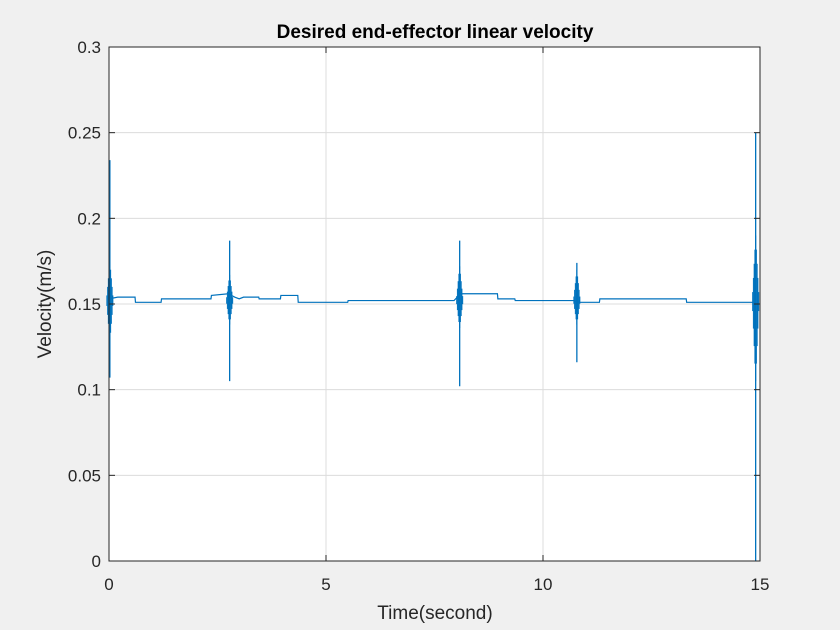  Describe the element at coordinates (543, 584) in the screenshot. I see `x-tick-label: 10` at that location.